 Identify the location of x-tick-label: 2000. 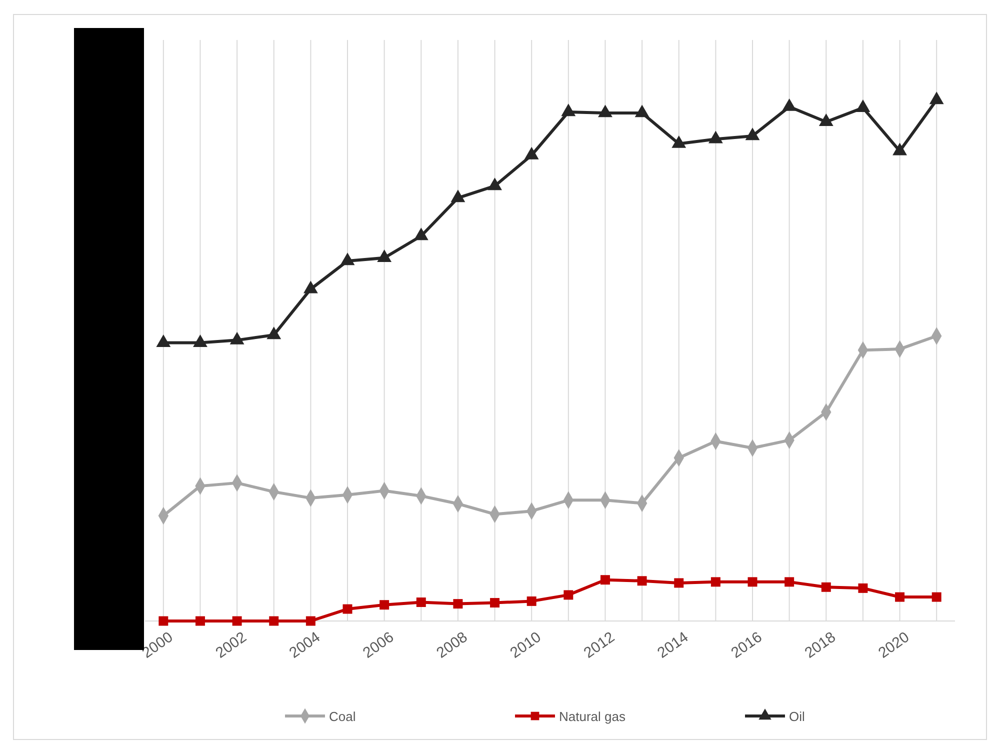
(157, 645).